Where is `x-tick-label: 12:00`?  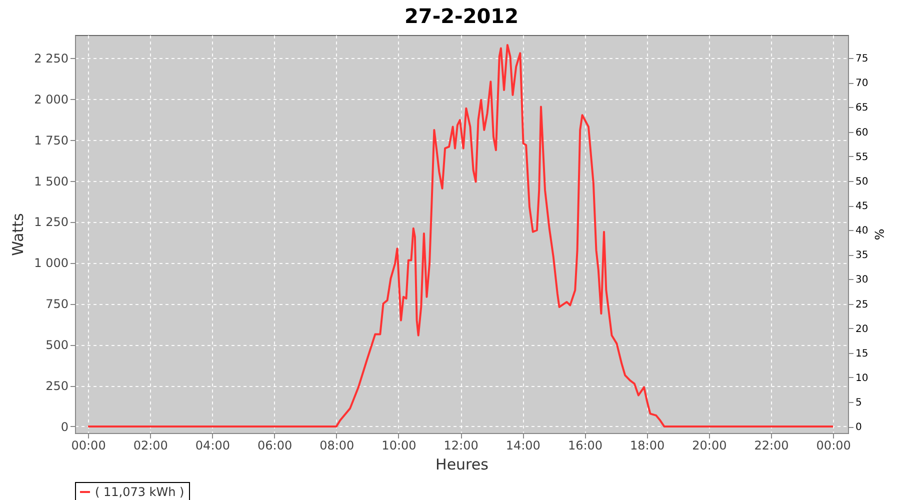
x-tick-label: 12:00 is located at coordinates (461, 445).